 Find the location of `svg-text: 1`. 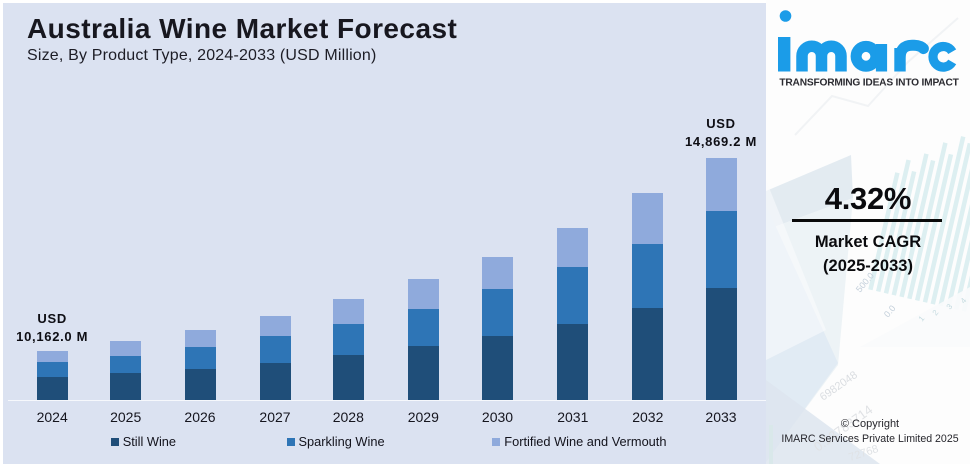

svg-text: 1 is located at coordinates (922, 319).